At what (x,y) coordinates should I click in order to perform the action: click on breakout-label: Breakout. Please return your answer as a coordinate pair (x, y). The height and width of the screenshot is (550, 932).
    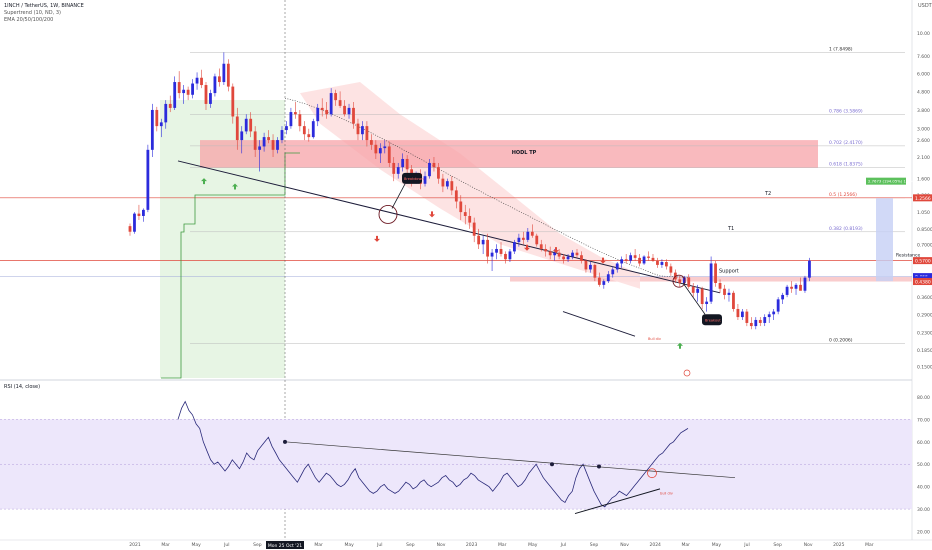
    Looking at the image, I should click on (713, 320).